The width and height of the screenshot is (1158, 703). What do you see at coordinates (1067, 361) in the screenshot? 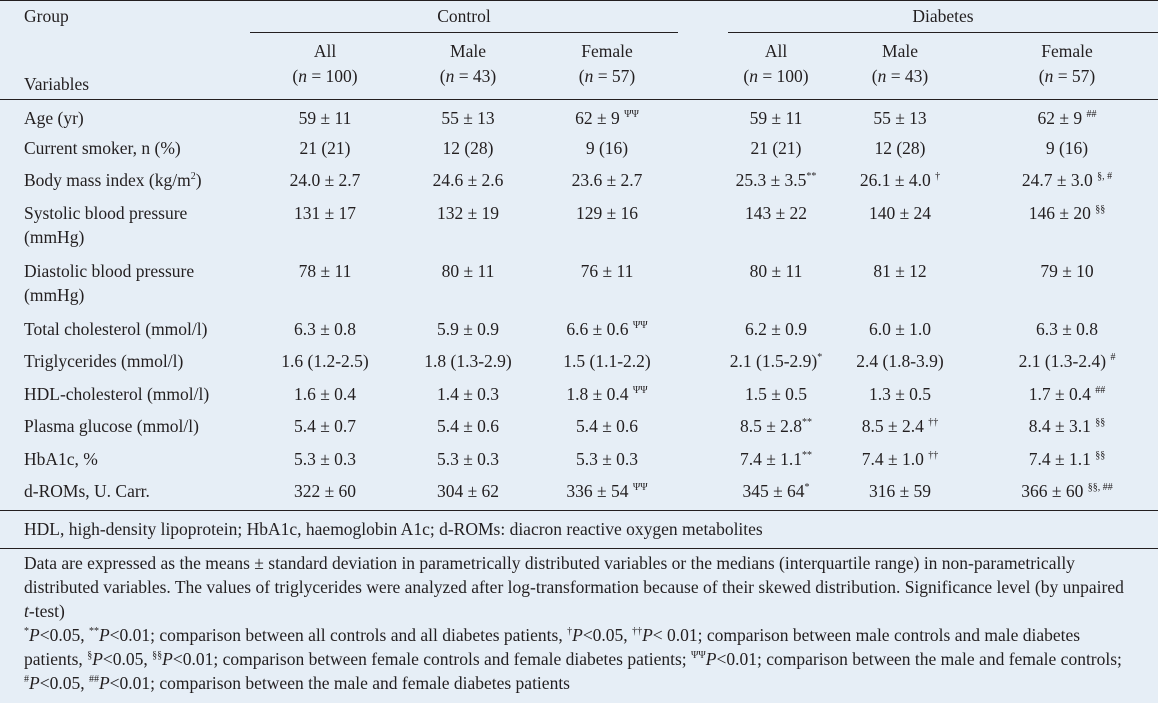
I see `table-cell: 2.1 (1.3-2.4) #` at bounding box center [1067, 361].